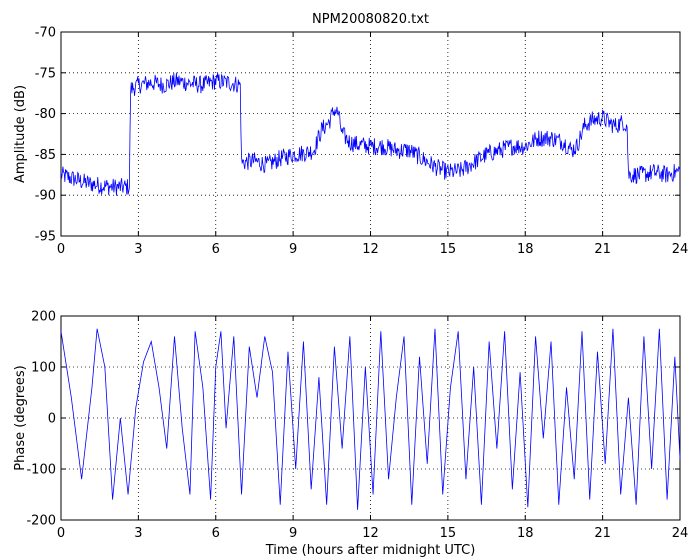 The height and width of the screenshot is (560, 693). What do you see at coordinates (370, 550) in the screenshot?
I see `phase-x-axis-label: Time (hours after midnight UTC)` at bounding box center [370, 550].